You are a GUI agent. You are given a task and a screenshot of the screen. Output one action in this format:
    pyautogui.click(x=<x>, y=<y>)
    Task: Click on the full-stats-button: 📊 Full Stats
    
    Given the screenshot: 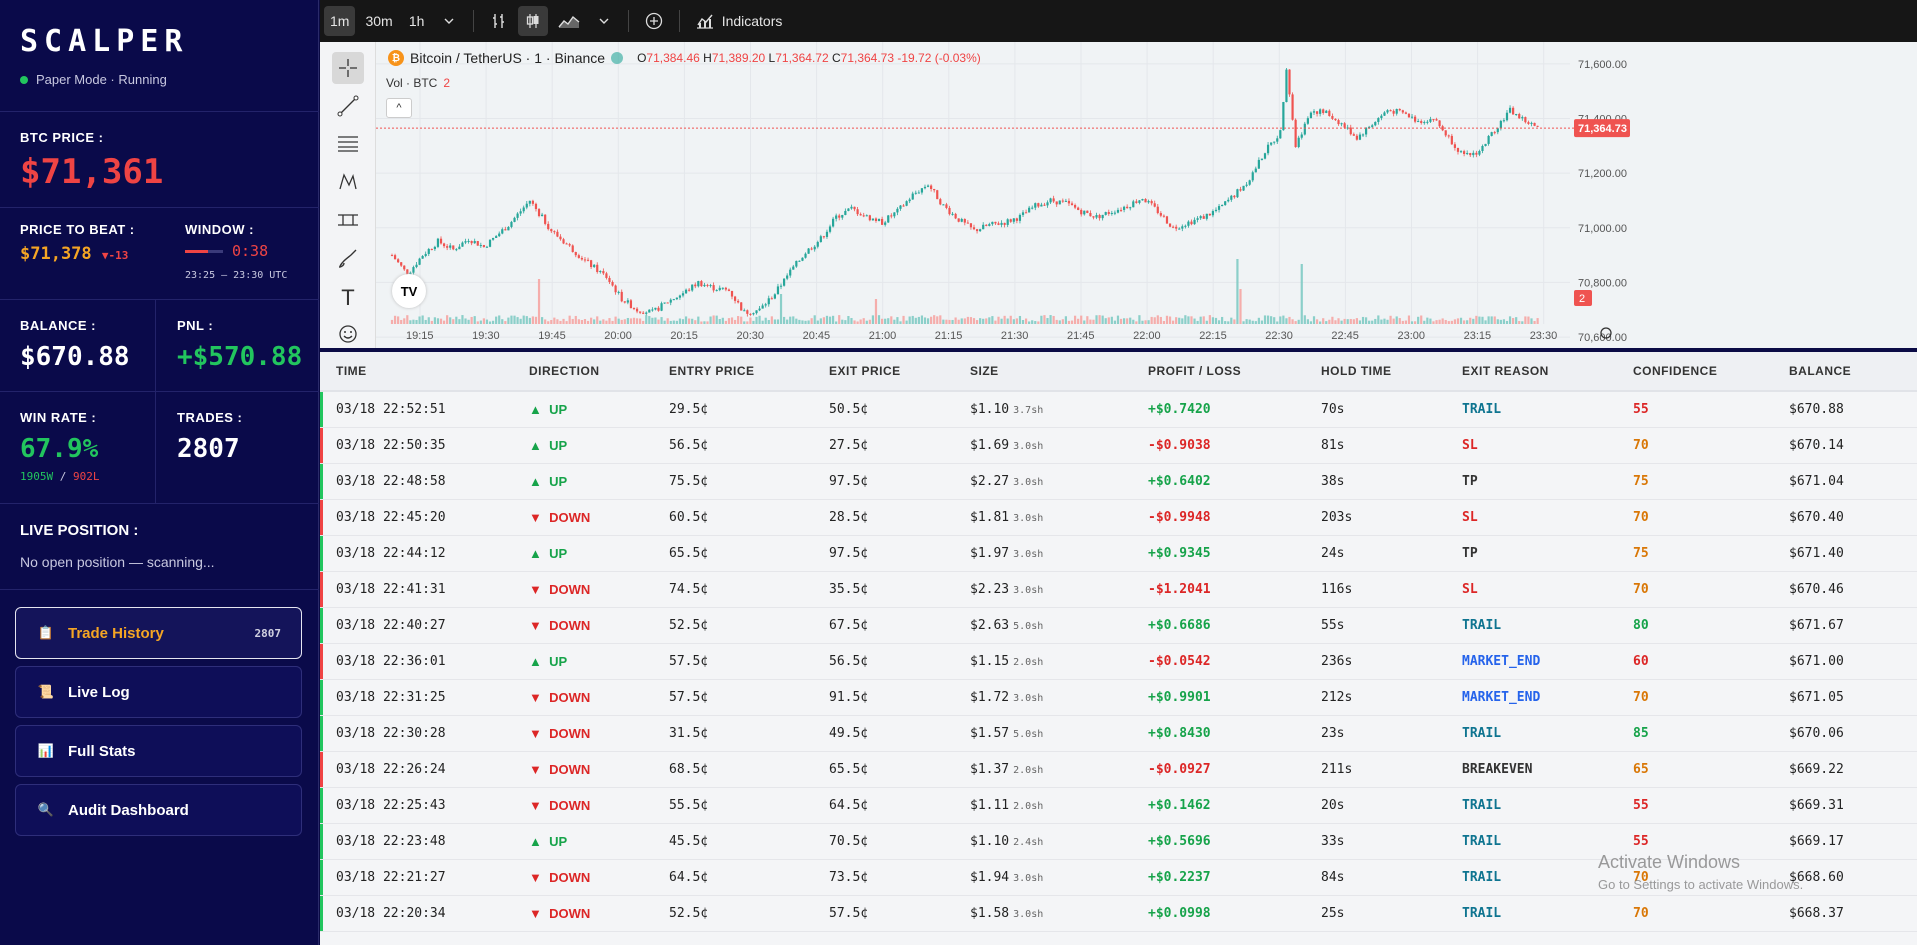 What is the action you would take?
    pyautogui.click(x=158, y=751)
    